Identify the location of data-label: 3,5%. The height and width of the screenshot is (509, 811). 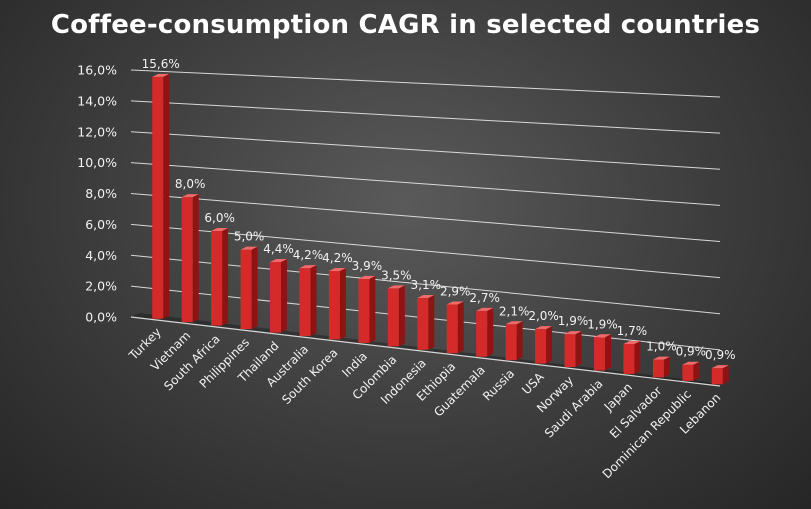
(396, 275).